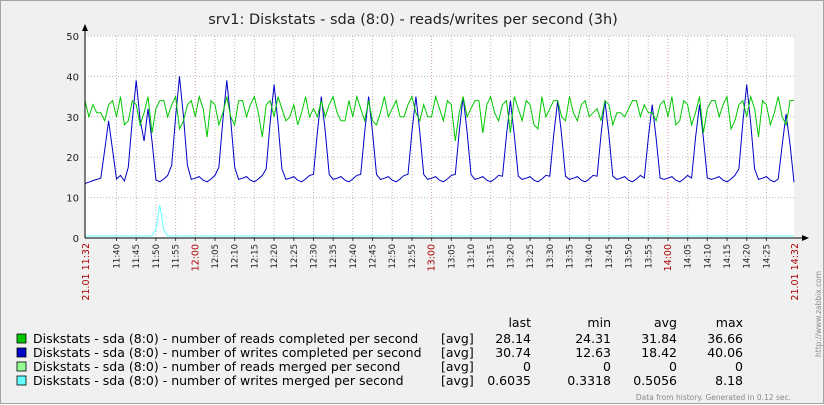 This screenshot has width=824, height=405. Describe the element at coordinates (72, 77) in the screenshot. I see `y-tick-label: 40` at that location.